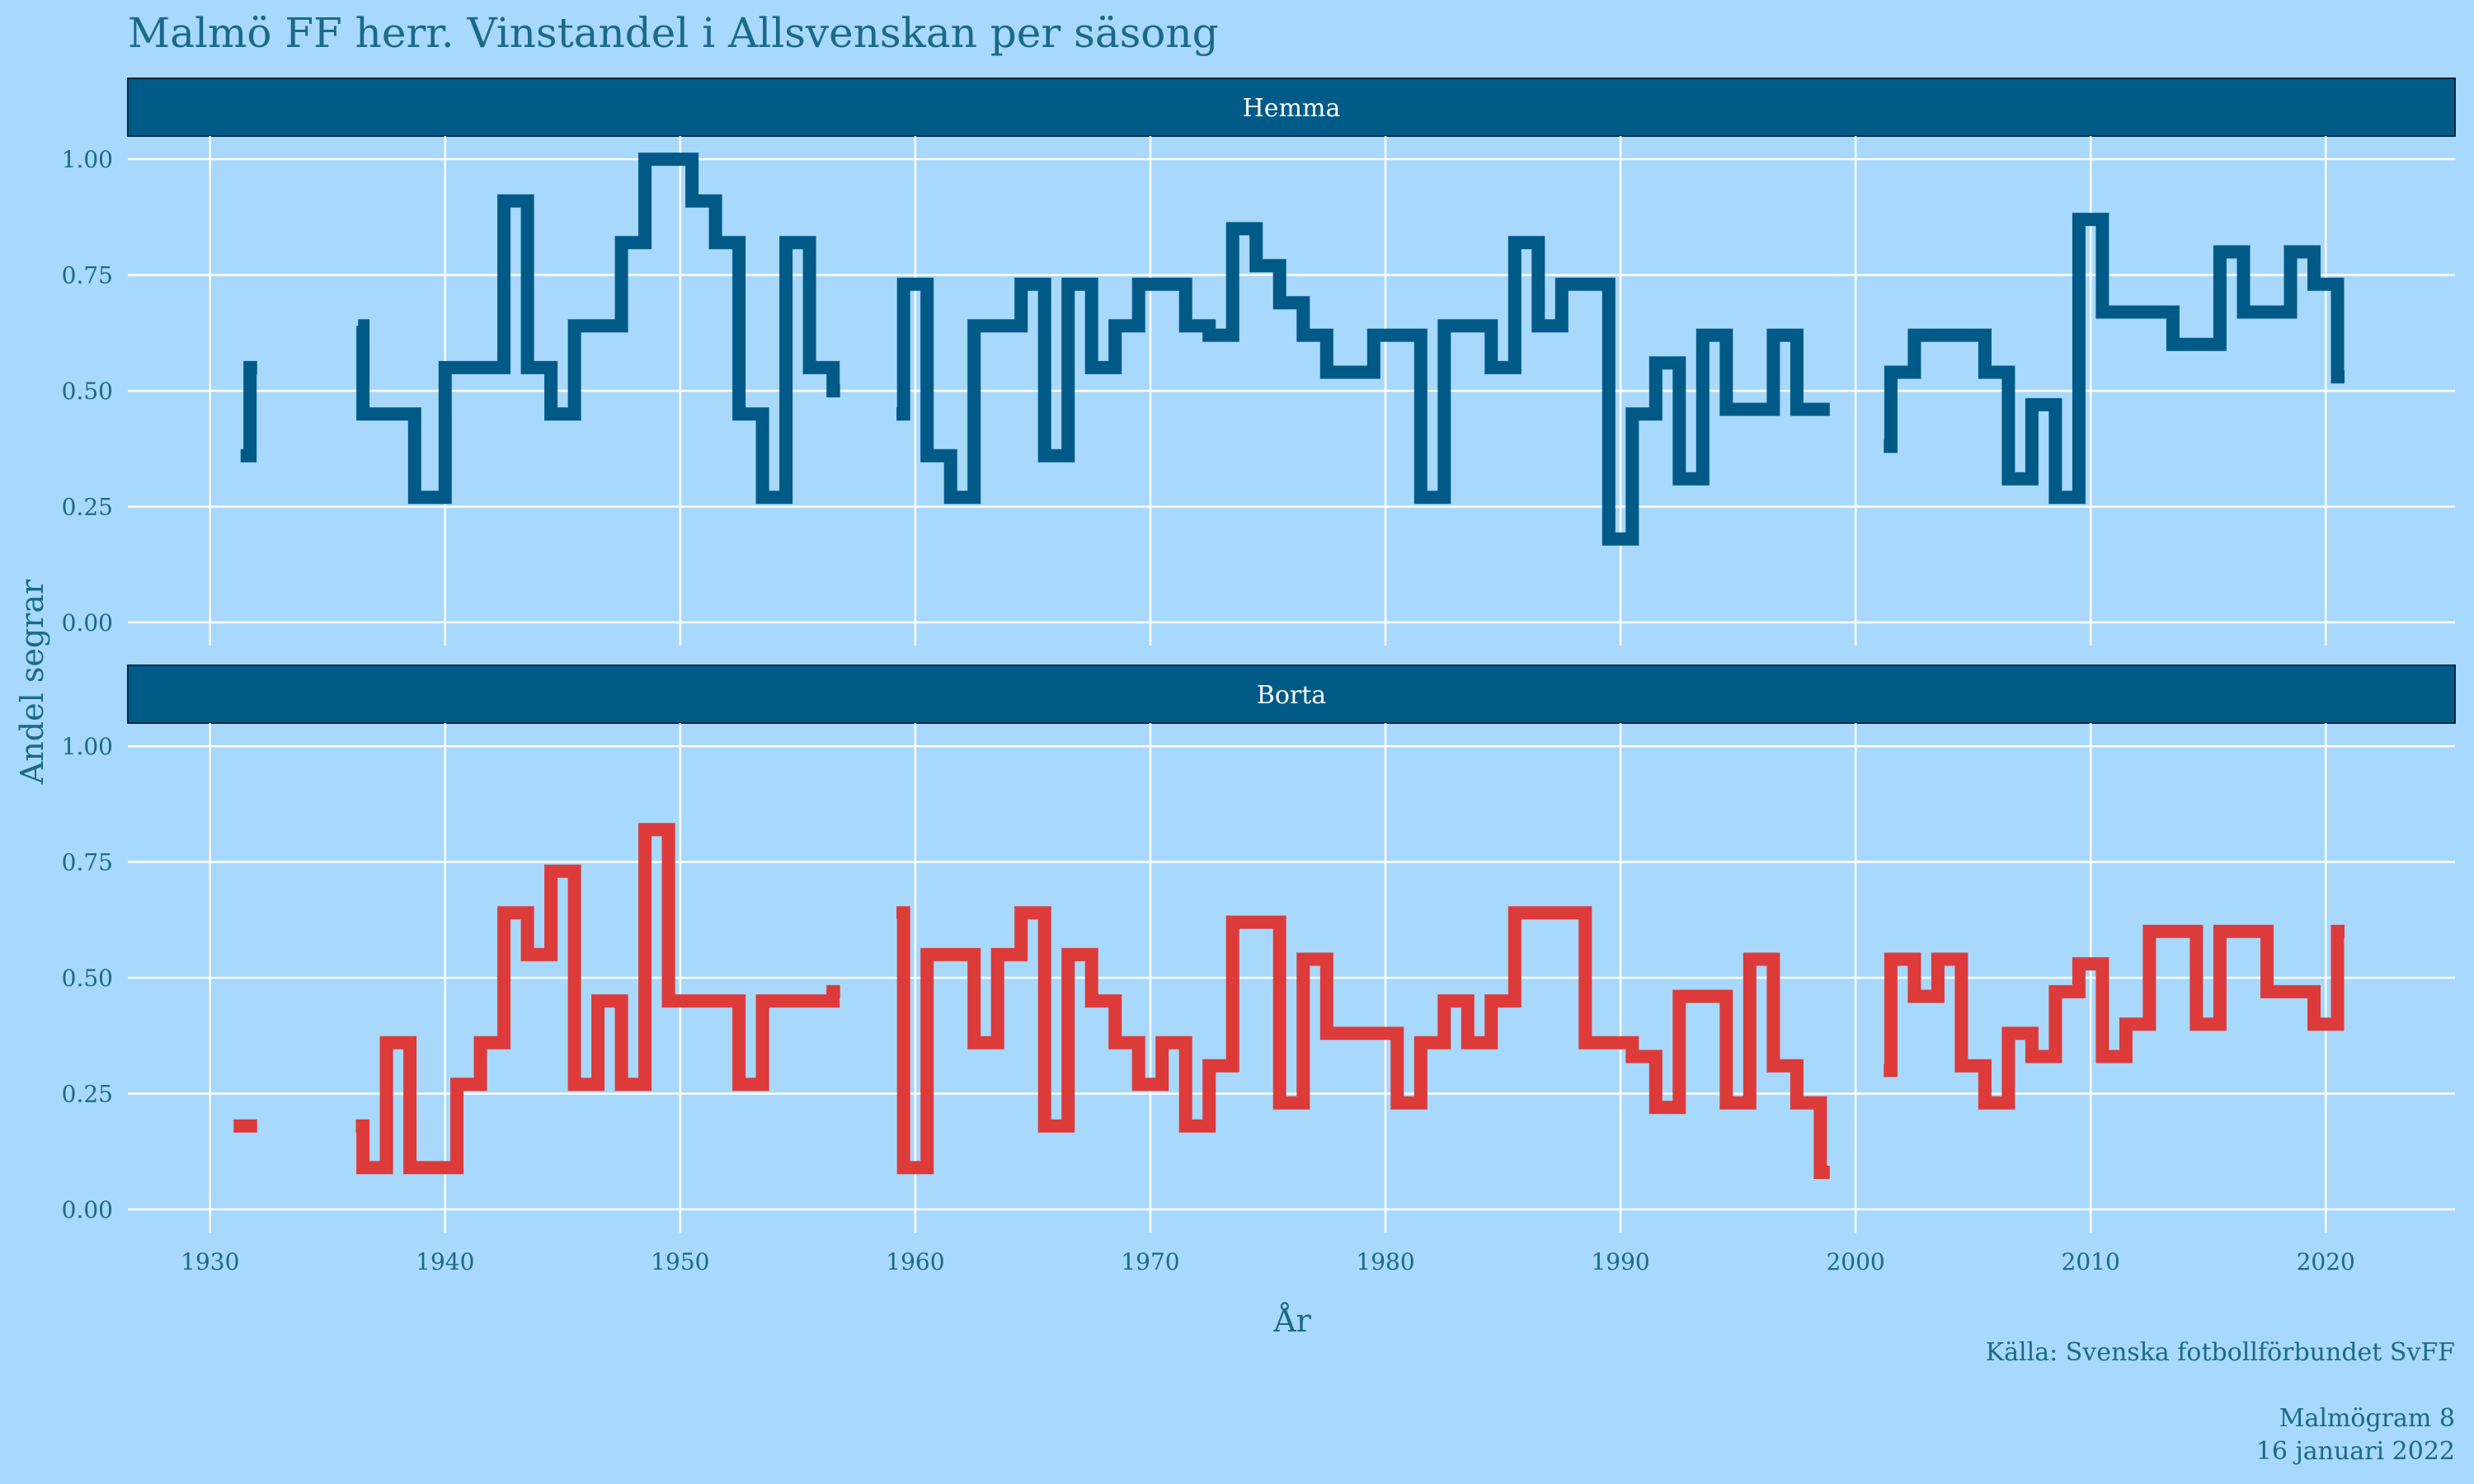  What do you see at coordinates (32, 682) in the screenshot?
I see `y-axis-label: Andel segrar` at bounding box center [32, 682].